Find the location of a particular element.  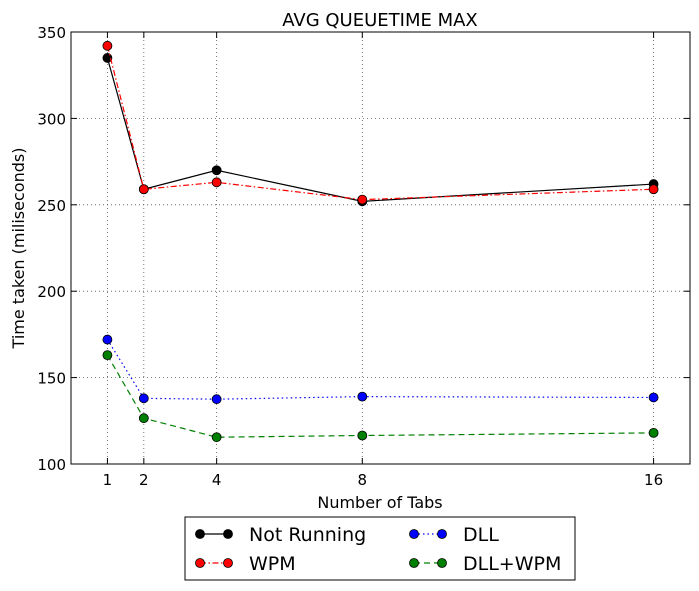

y-axis-label: Time taken (miliseconds) is located at coordinates (18, 249).